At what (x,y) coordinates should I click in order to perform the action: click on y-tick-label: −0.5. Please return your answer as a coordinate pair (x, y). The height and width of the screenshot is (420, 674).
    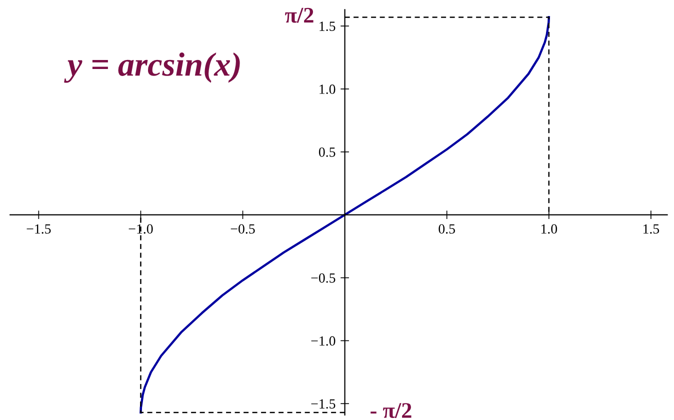
    Looking at the image, I should click on (323, 278).